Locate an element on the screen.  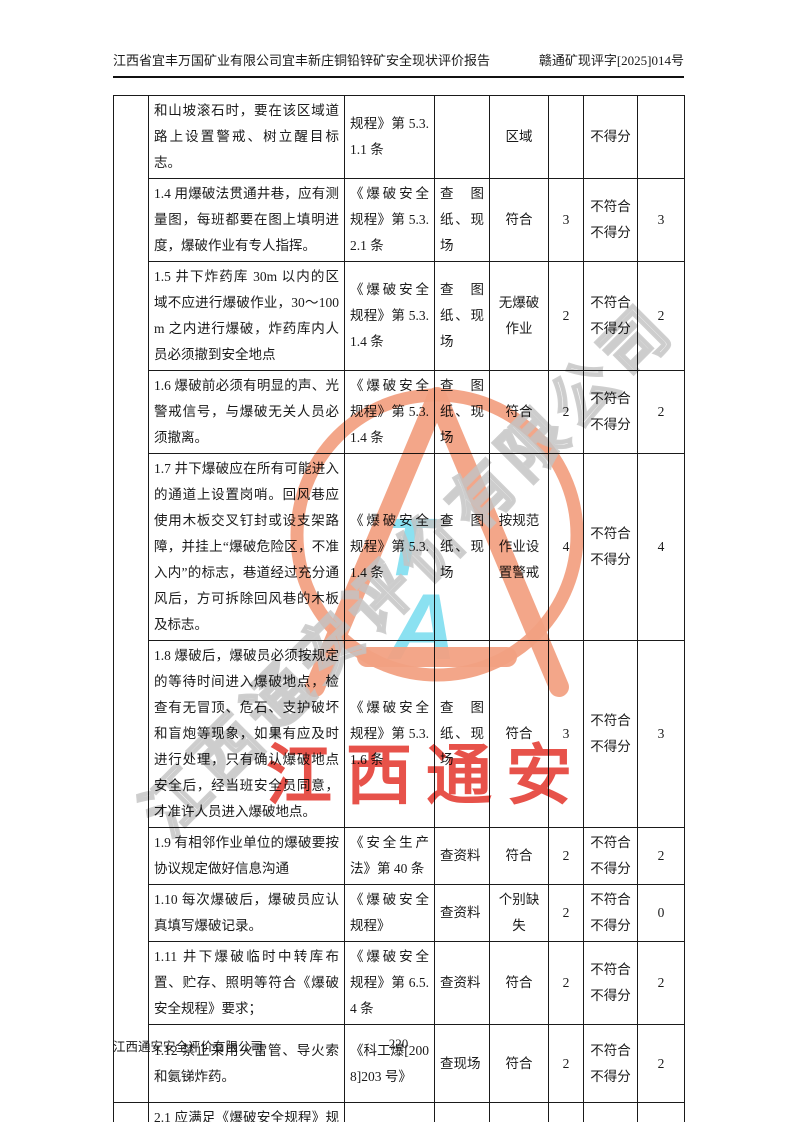
section-cell is located at coordinates (131, 599).